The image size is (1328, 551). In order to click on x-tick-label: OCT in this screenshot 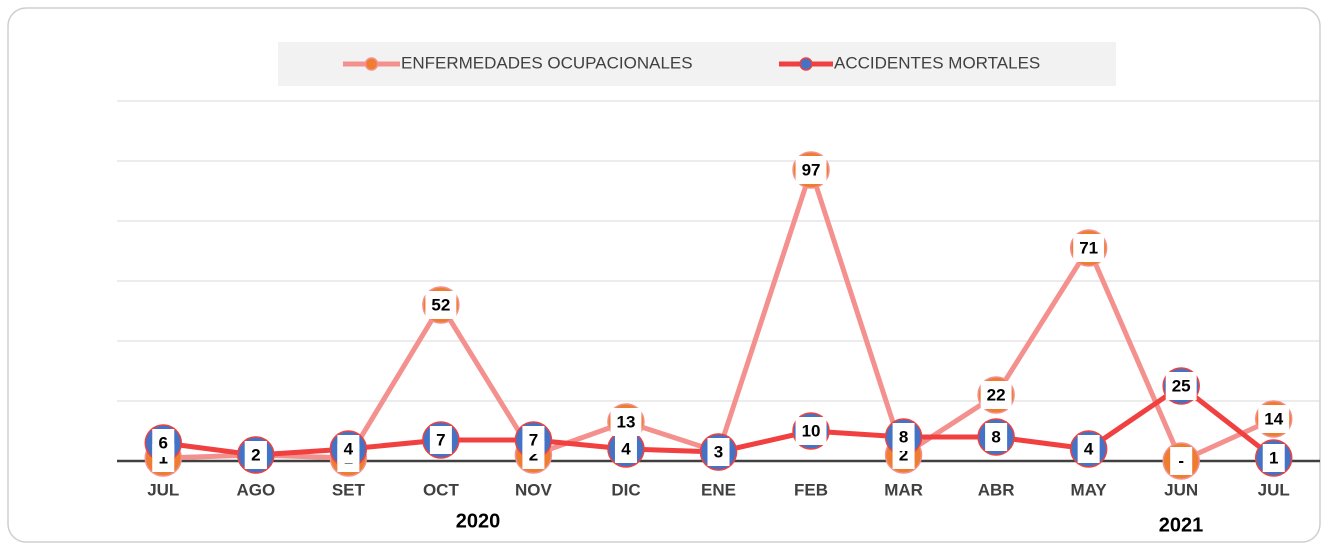, I will do `click(441, 489)`.